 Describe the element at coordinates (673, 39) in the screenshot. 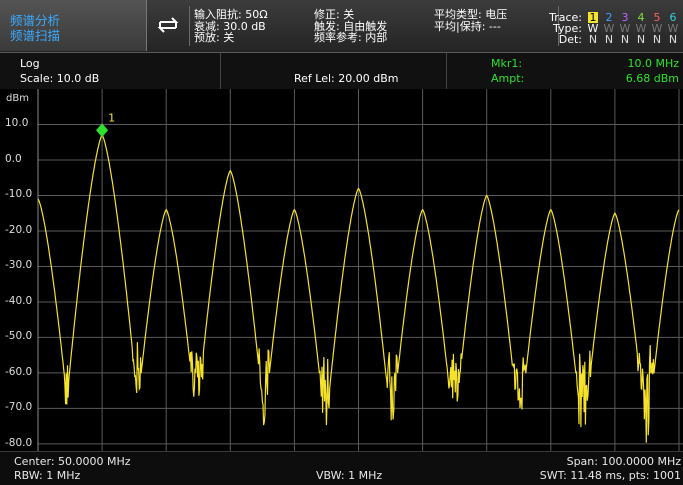

I see `trace-detector-6: N` at that location.